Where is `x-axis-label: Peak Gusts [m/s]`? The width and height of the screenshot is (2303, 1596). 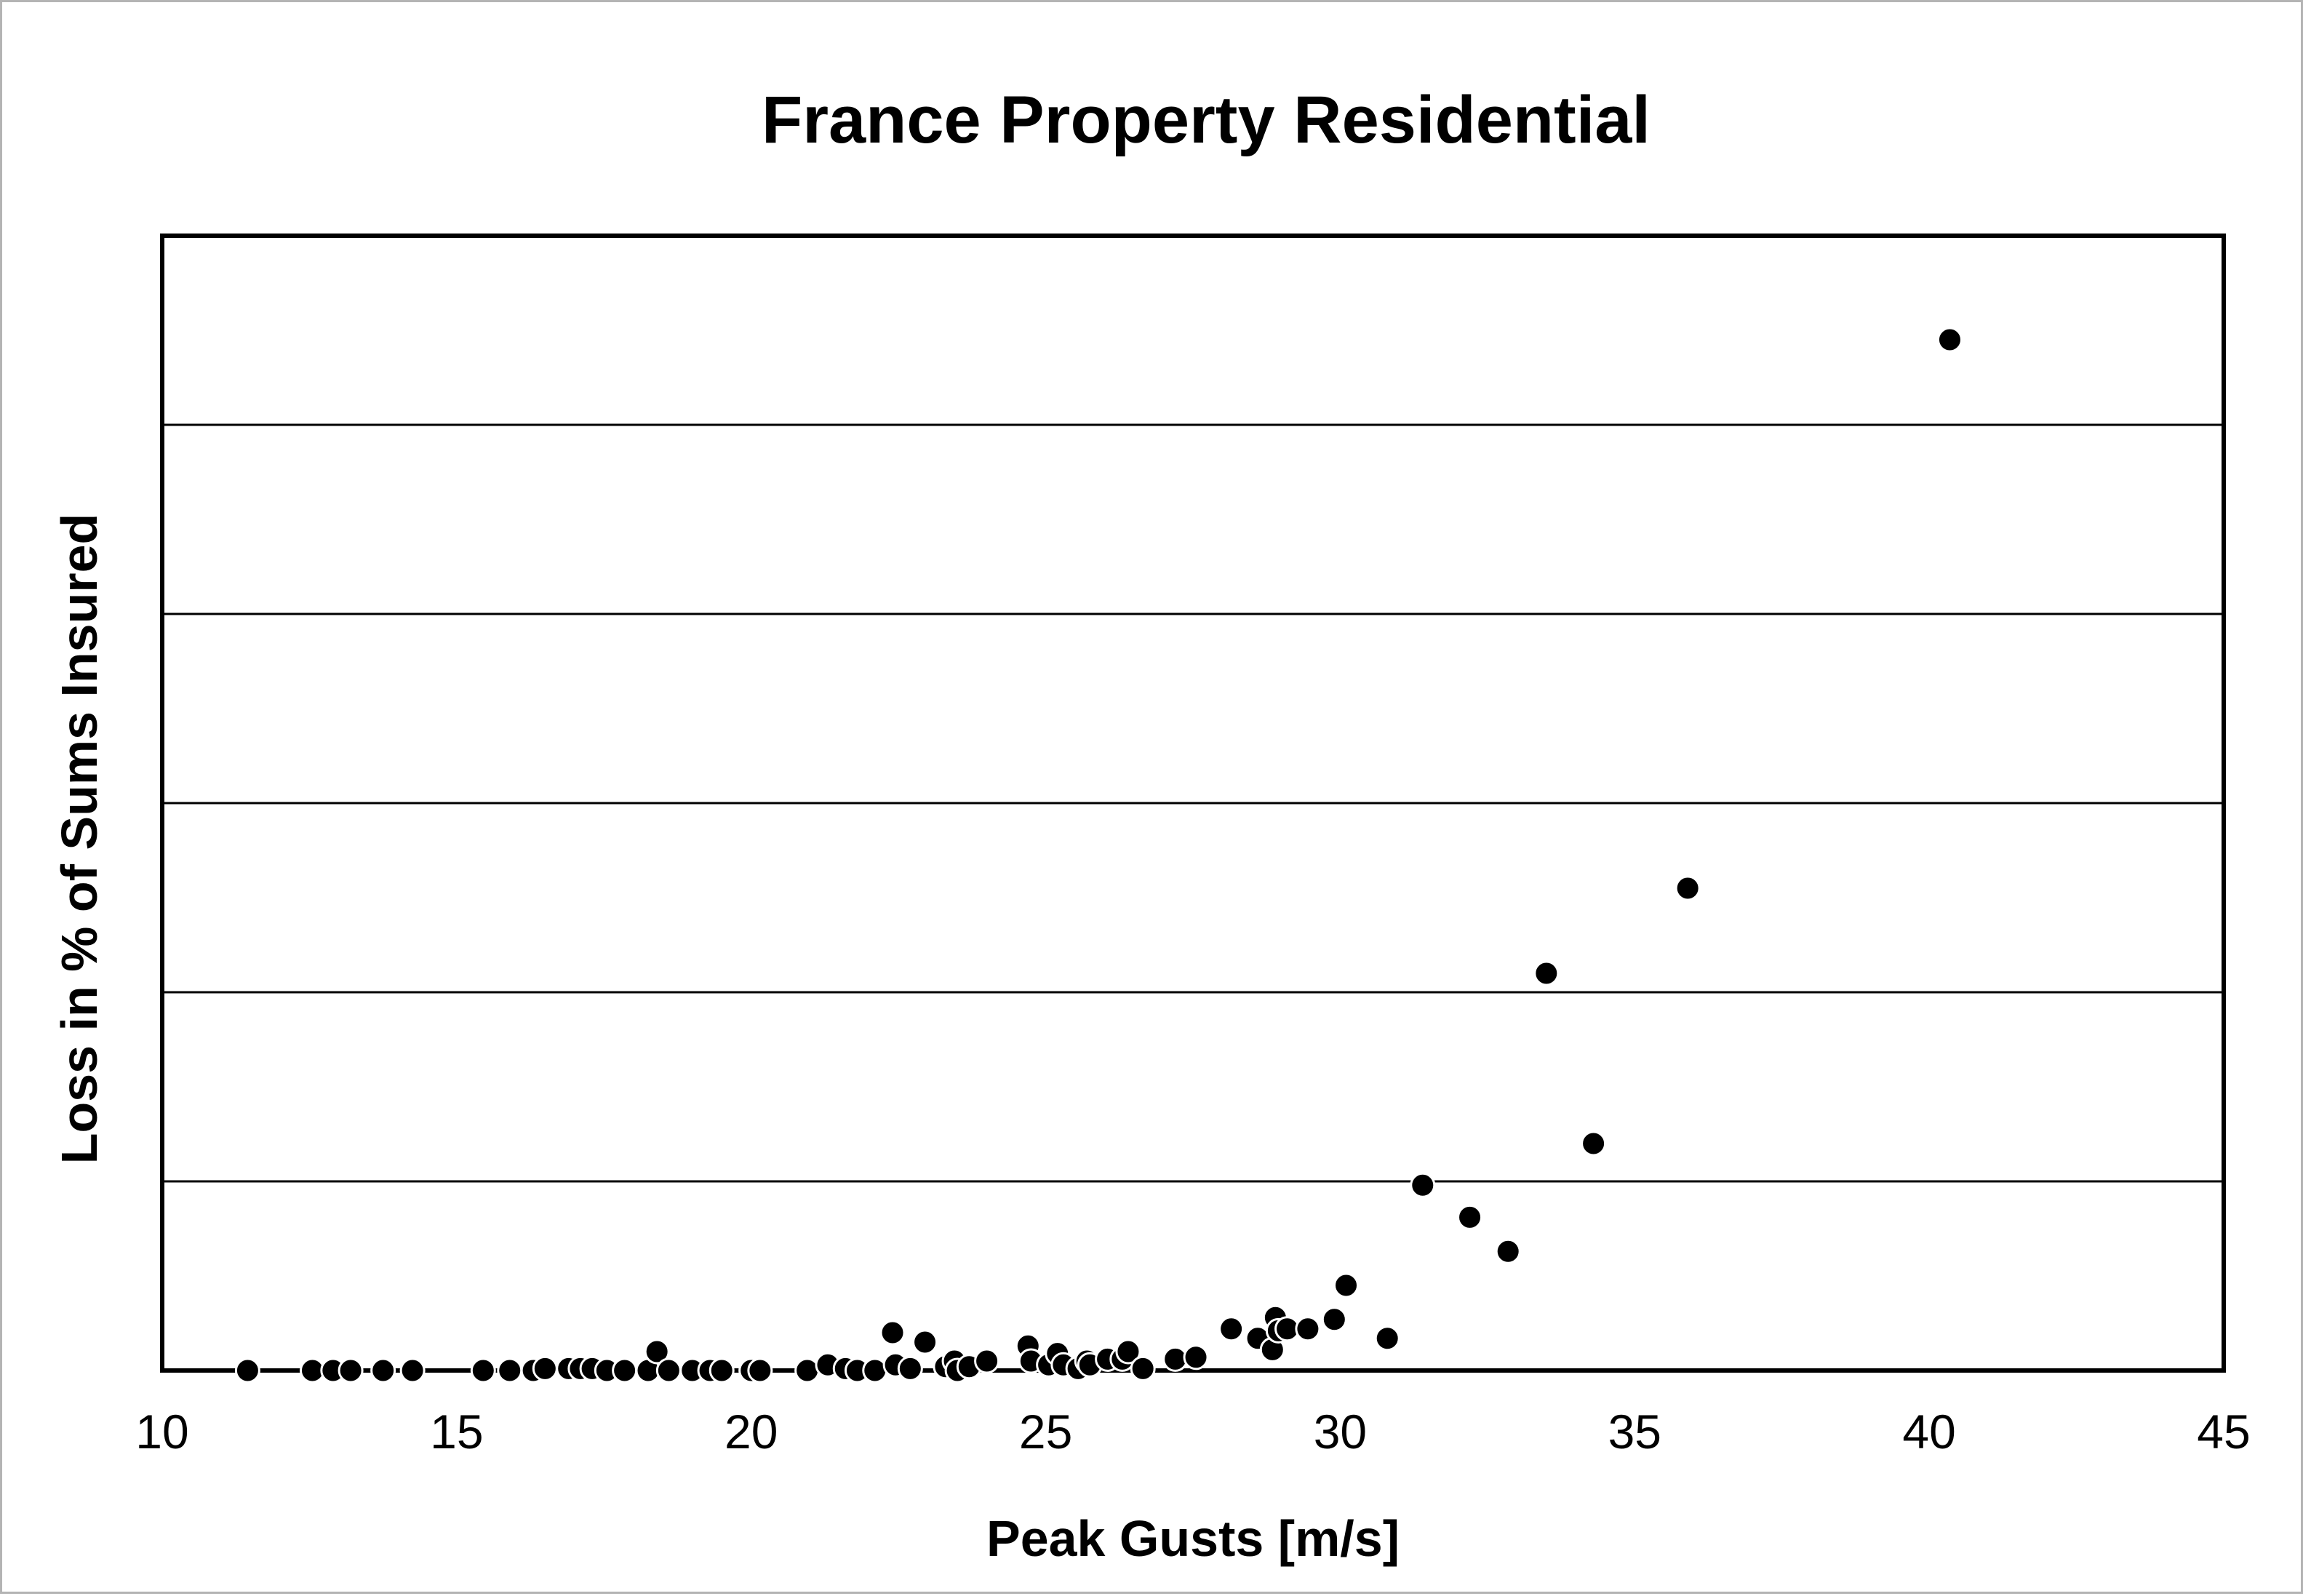 x-axis-label: Peak Gusts [m/s] is located at coordinates (1193, 1538).